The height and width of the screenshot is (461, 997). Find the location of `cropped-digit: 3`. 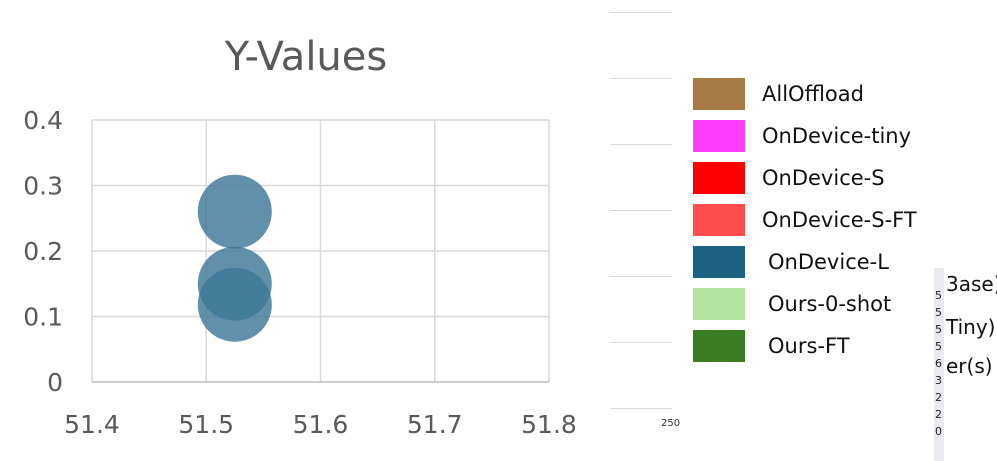

cropped-digit: 3 is located at coordinates (938, 380).